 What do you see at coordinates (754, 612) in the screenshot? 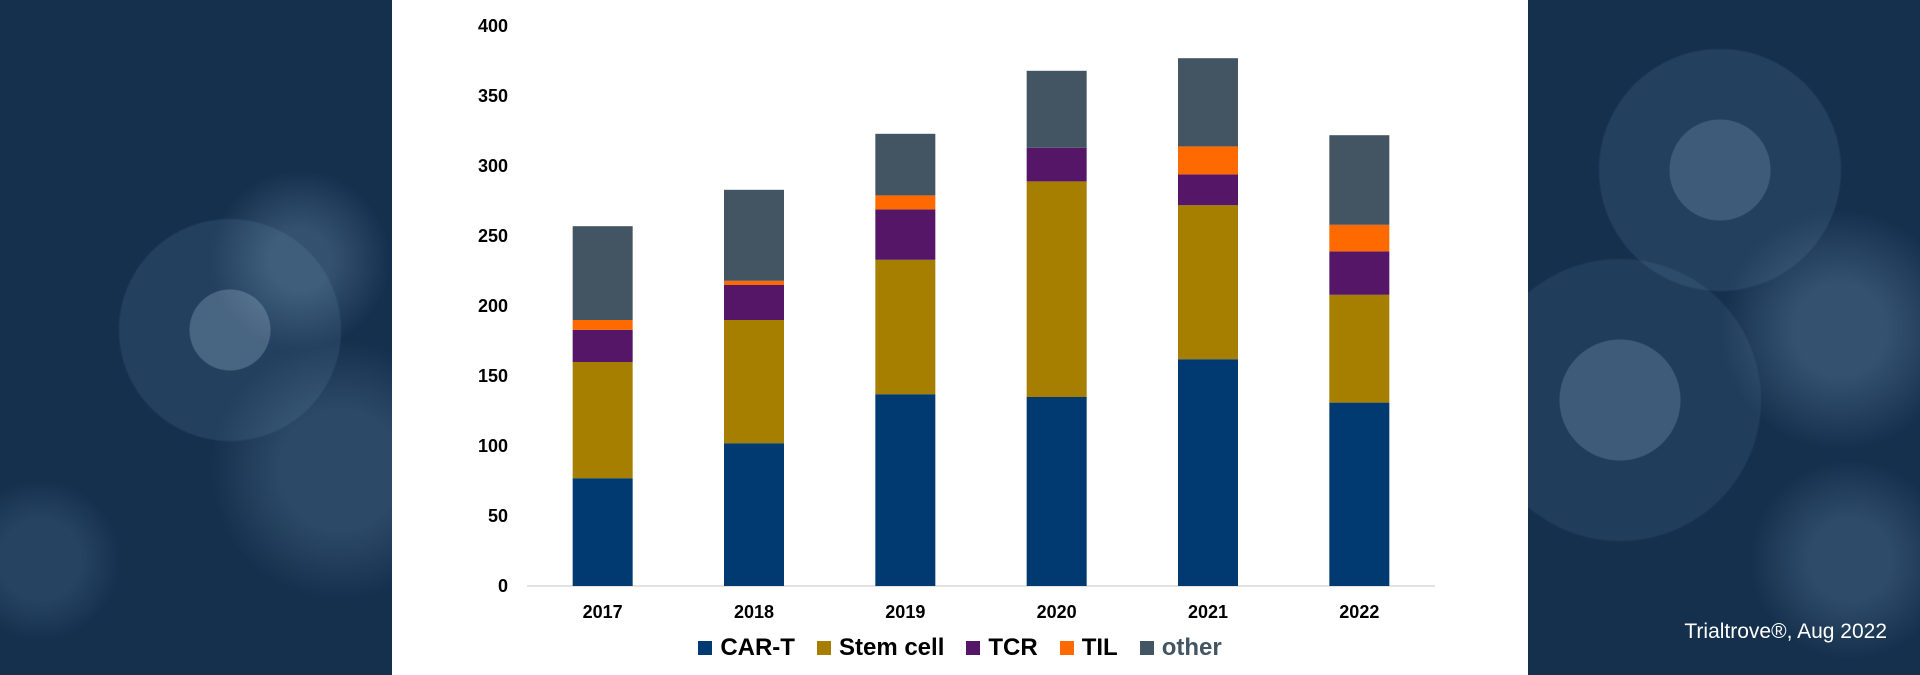
I see `x-tick-label: 2018` at bounding box center [754, 612].